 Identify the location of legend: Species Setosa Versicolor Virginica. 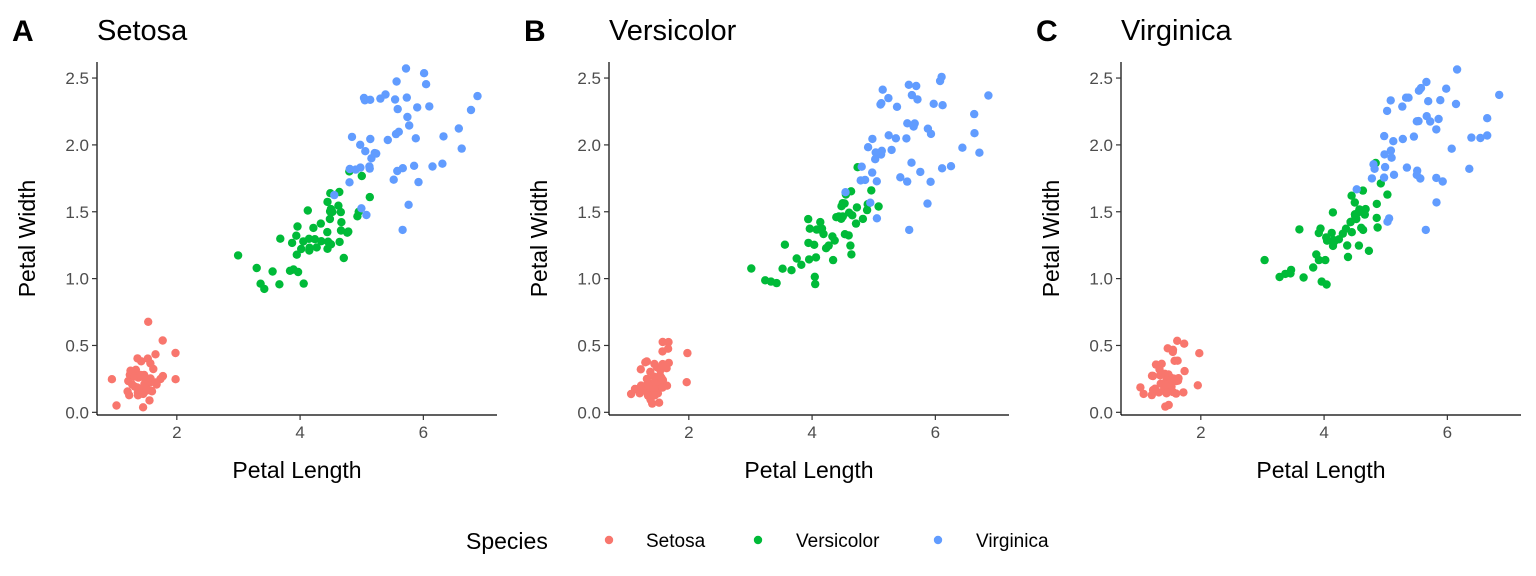
(757, 541).